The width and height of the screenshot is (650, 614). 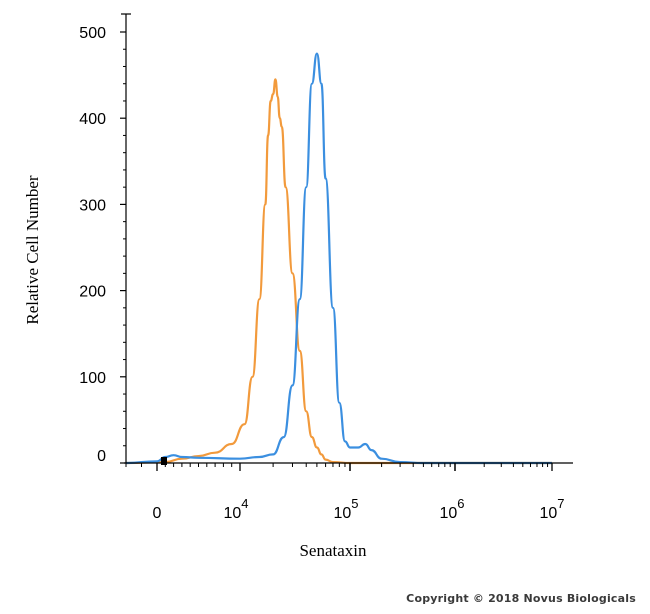 I want to click on x-tick-label: 10⁴, so click(x=235, y=509).